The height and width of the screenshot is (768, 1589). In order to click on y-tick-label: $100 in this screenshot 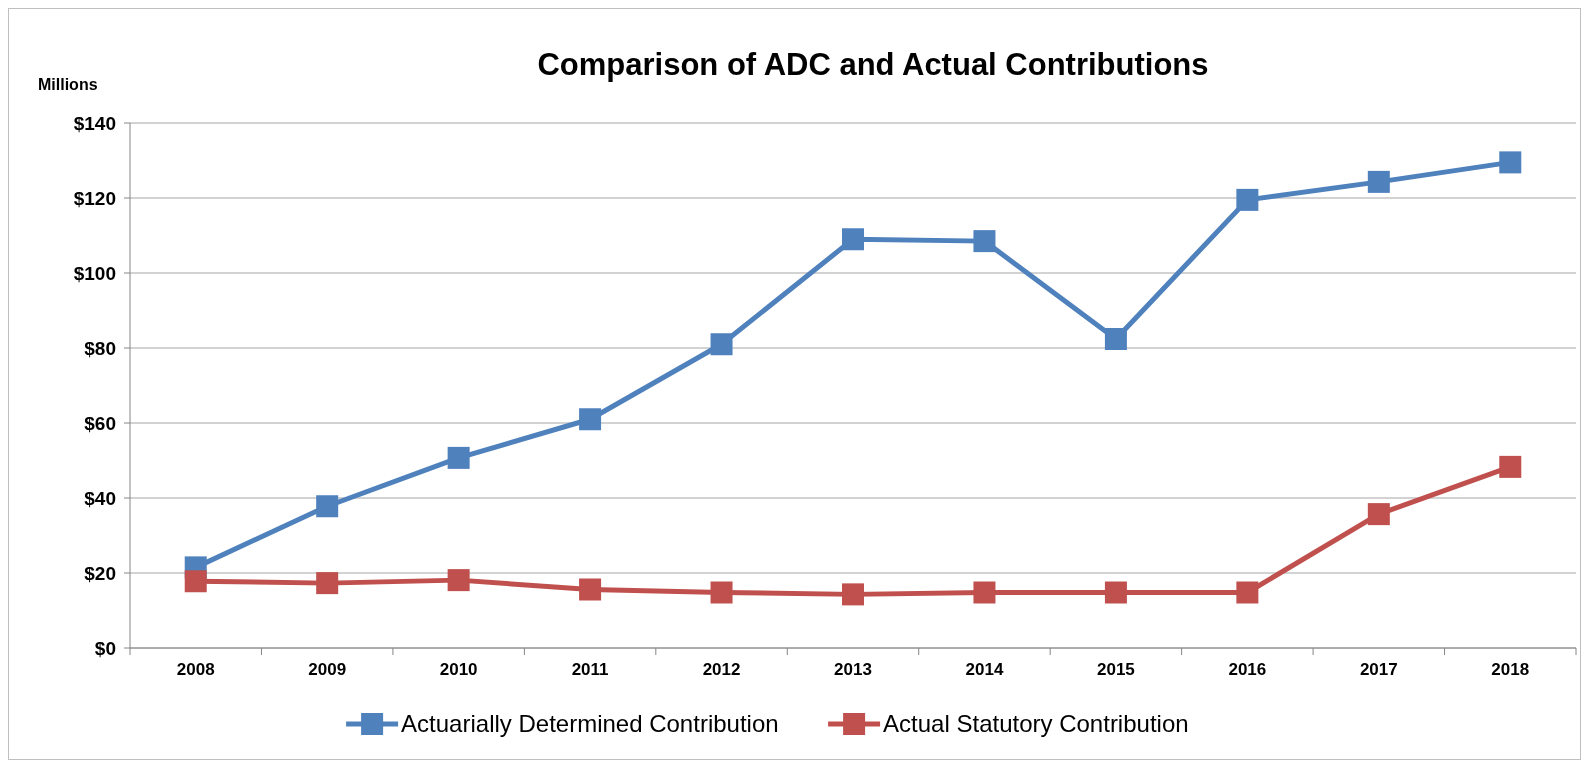, I will do `click(94, 273)`.